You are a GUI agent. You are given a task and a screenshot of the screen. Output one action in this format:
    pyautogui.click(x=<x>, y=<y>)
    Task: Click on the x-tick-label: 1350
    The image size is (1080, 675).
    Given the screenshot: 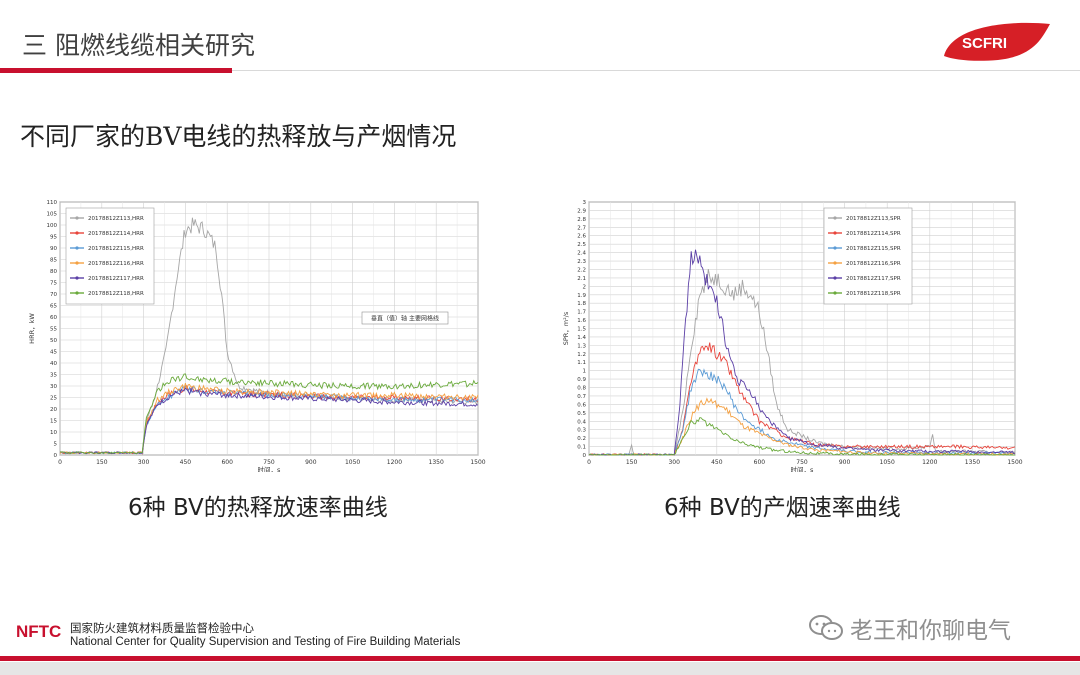 What is the action you would take?
    pyautogui.click(x=972, y=462)
    